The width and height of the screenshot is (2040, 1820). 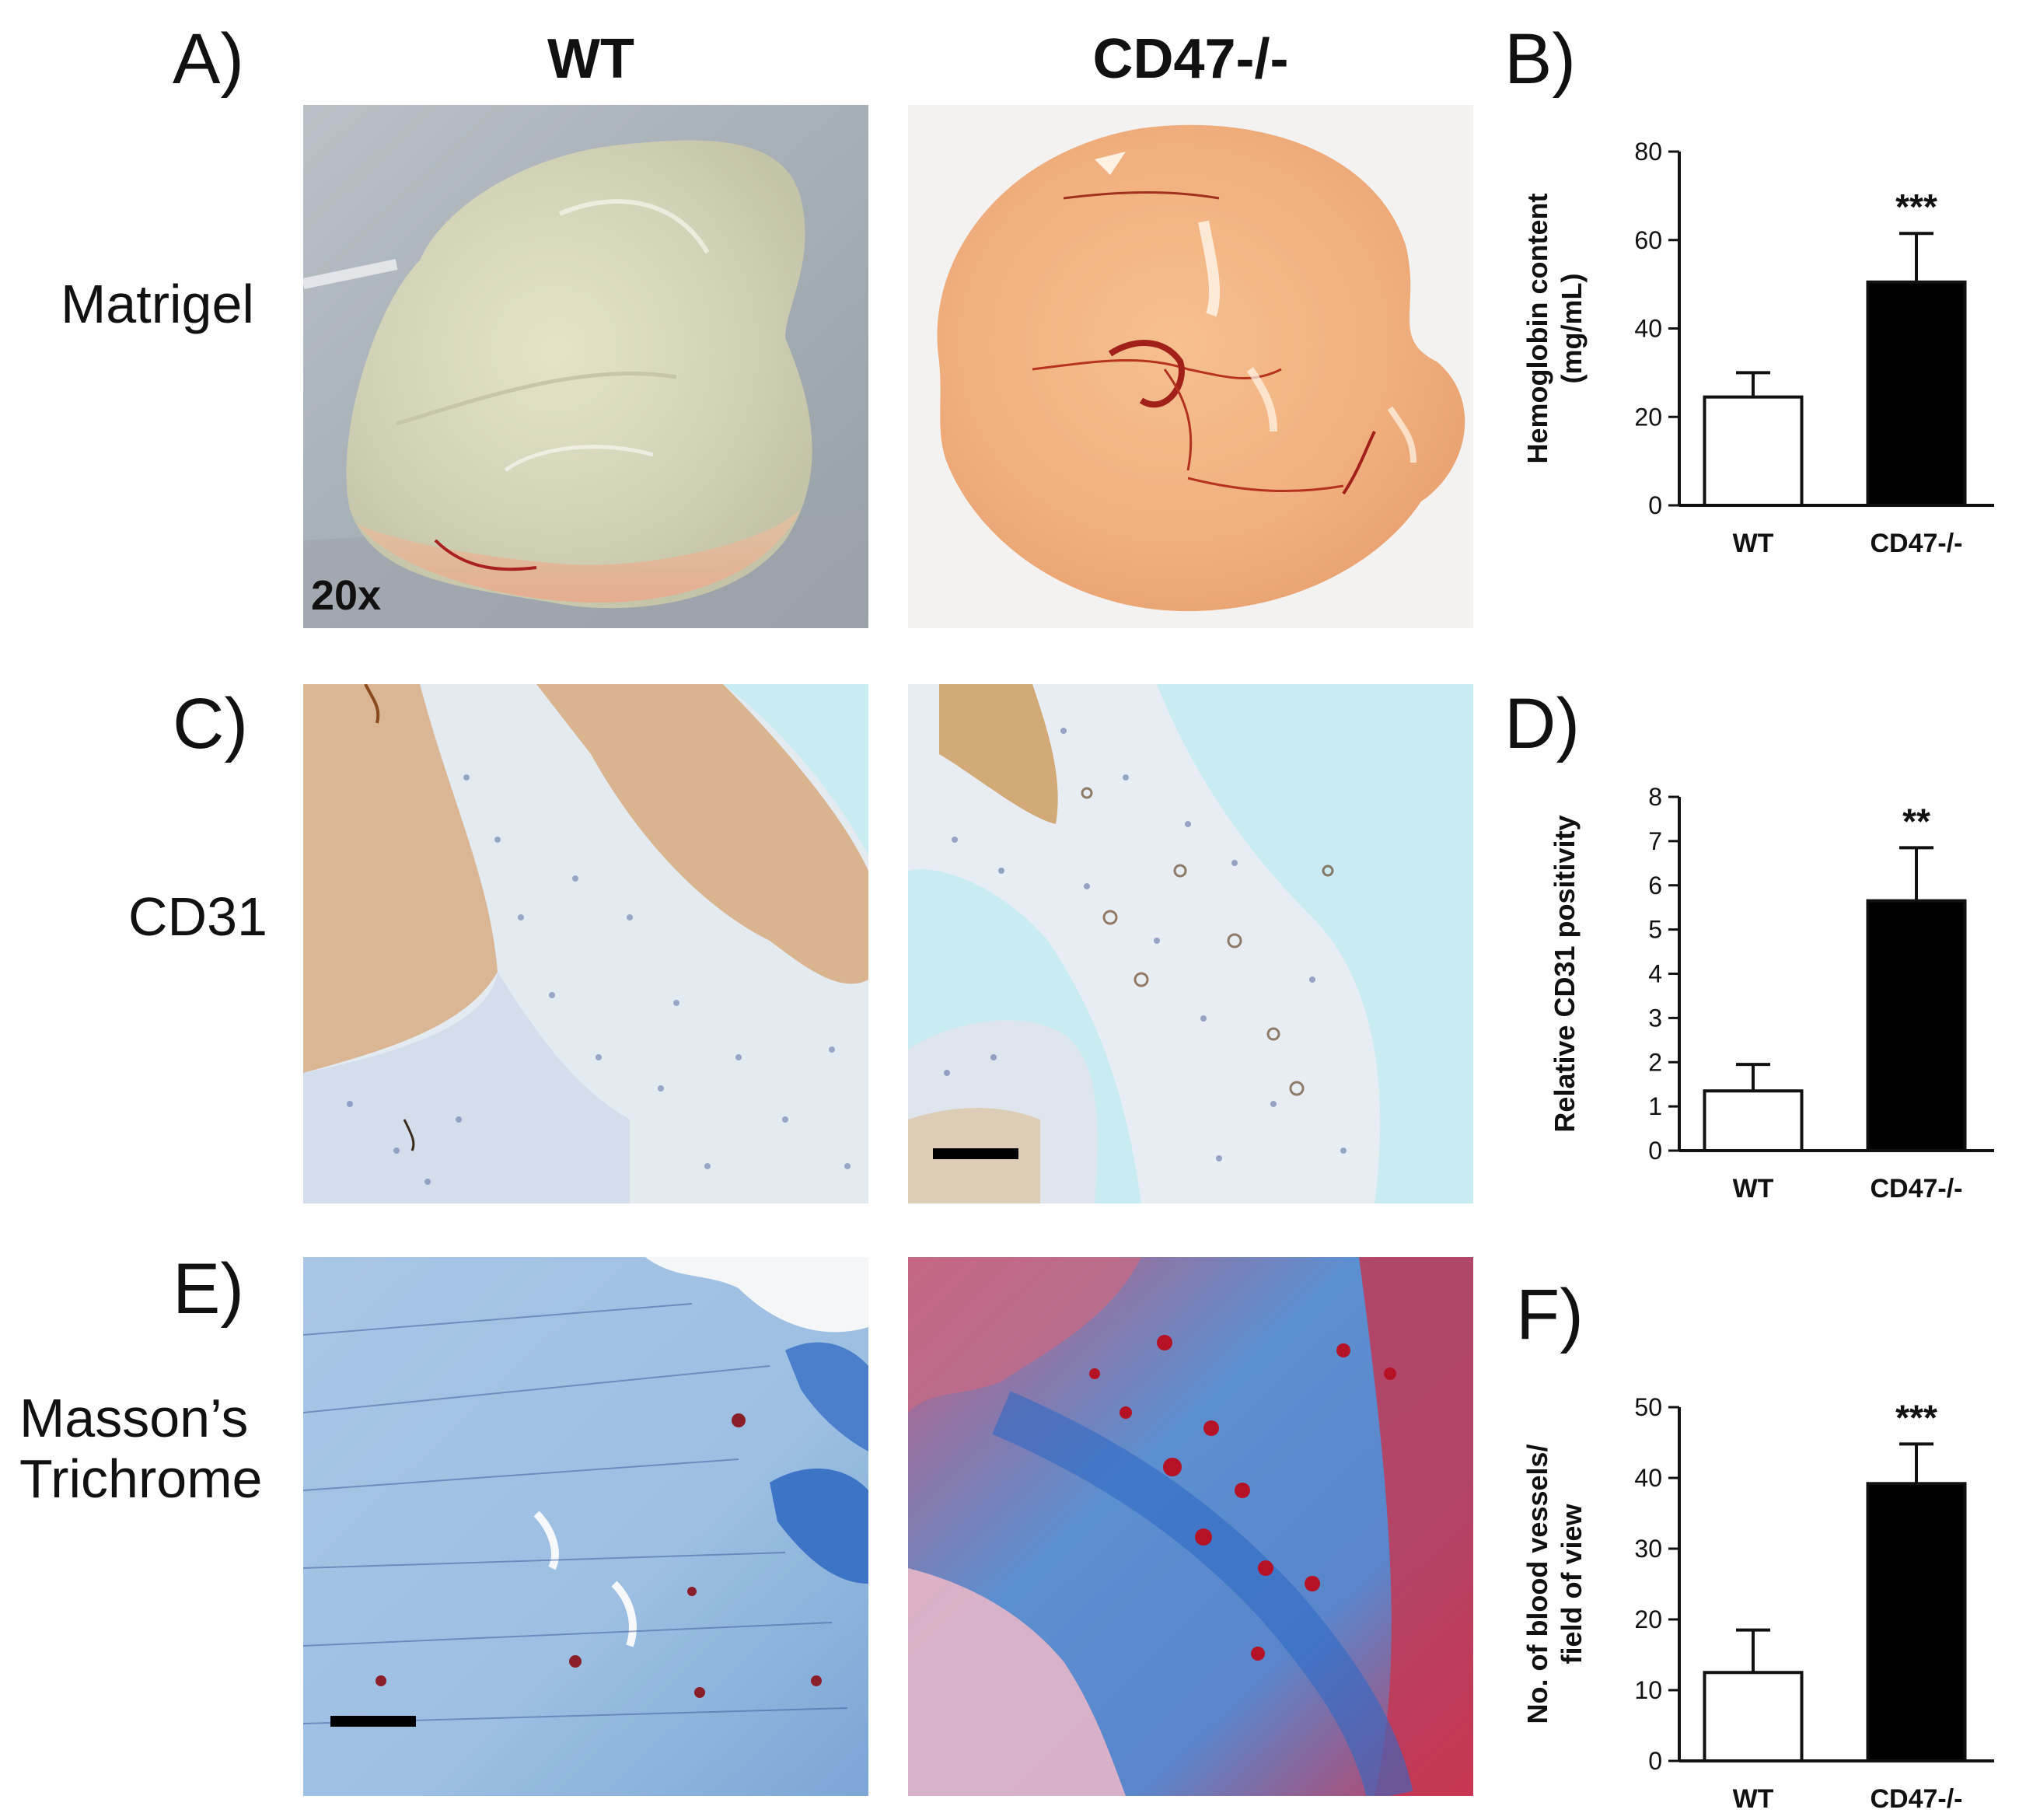 I want to click on chart-b-y-title: Hemoglobin content, so click(x=1537, y=329).